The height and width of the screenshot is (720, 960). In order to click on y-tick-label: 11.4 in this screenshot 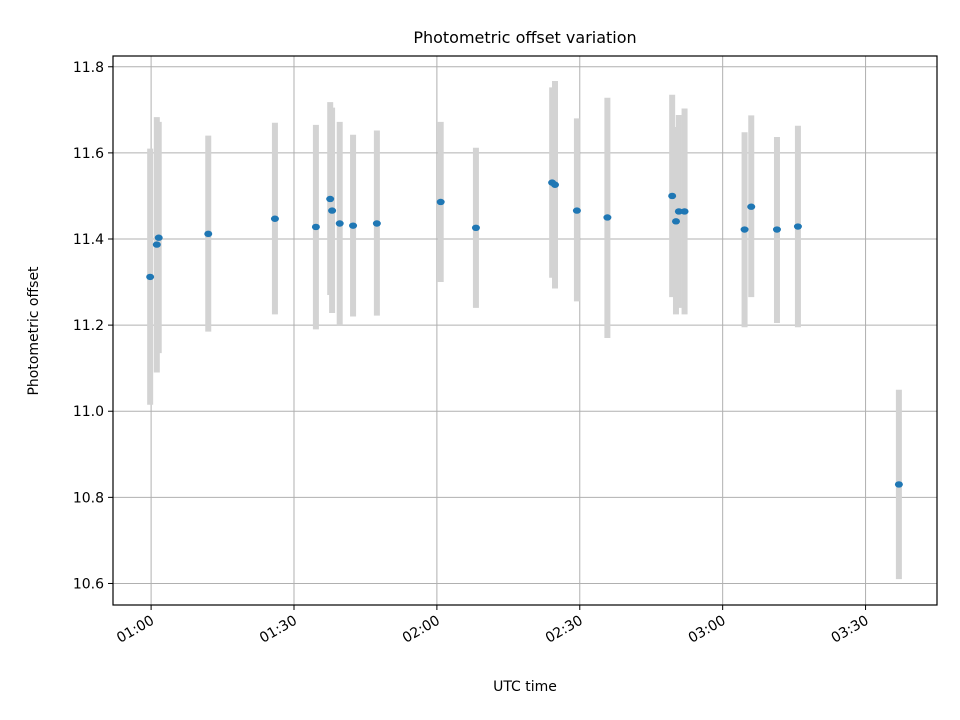, I will do `click(88, 240)`.